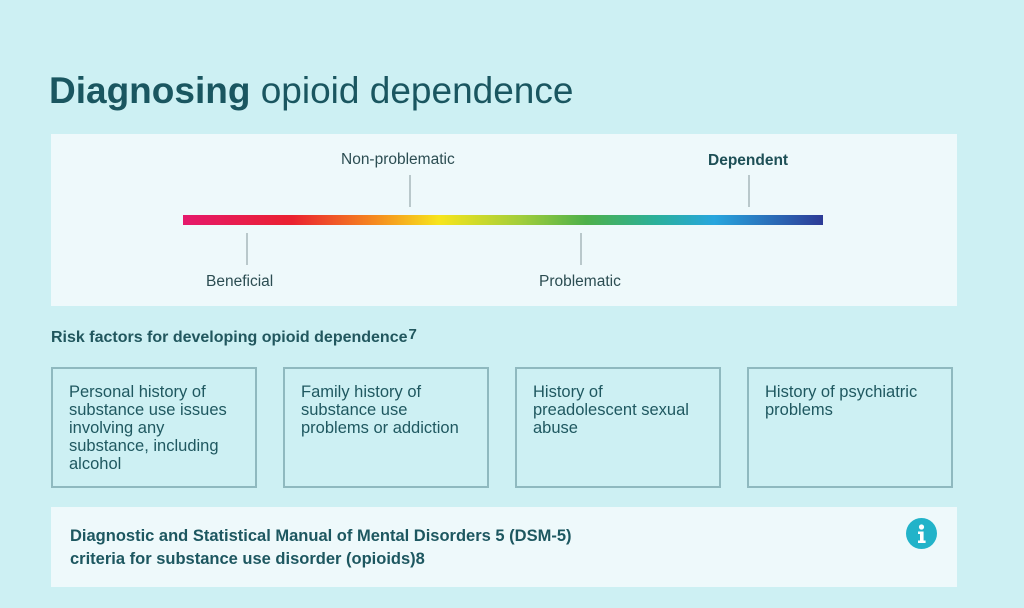 The height and width of the screenshot is (608, 1024). Describe the element at coordinates (240, 281) in the screenshot. I see `scale-label-beneficial: Beneficial` at that location.